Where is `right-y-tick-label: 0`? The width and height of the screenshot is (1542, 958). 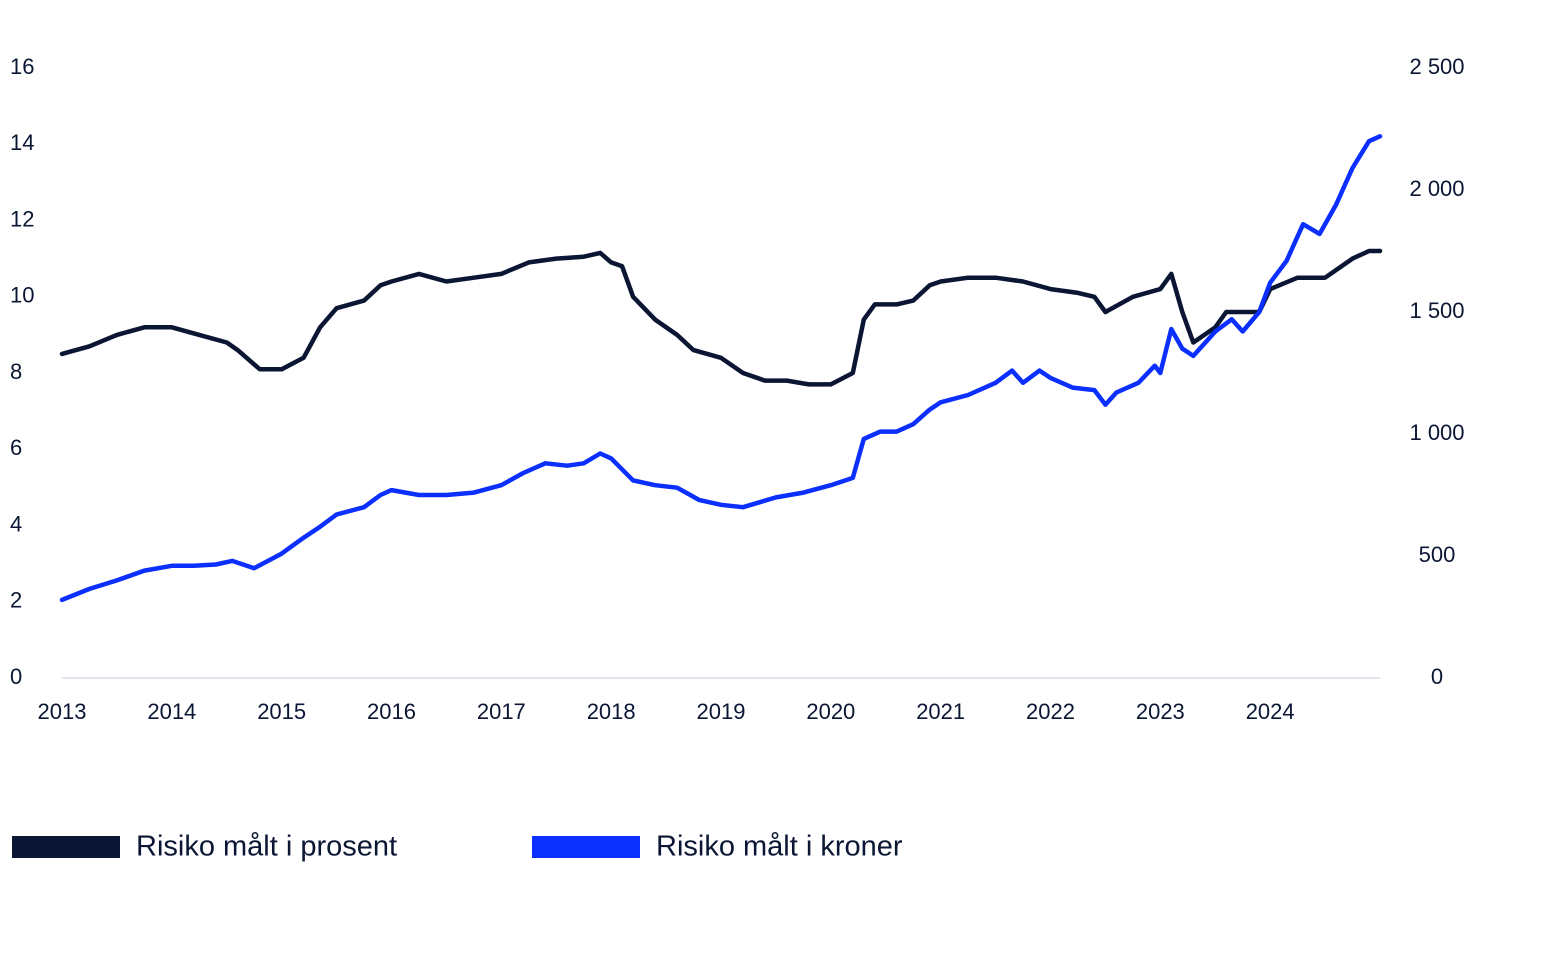
right-y-tick-label: 0 is located at coordinates (1437, 676).